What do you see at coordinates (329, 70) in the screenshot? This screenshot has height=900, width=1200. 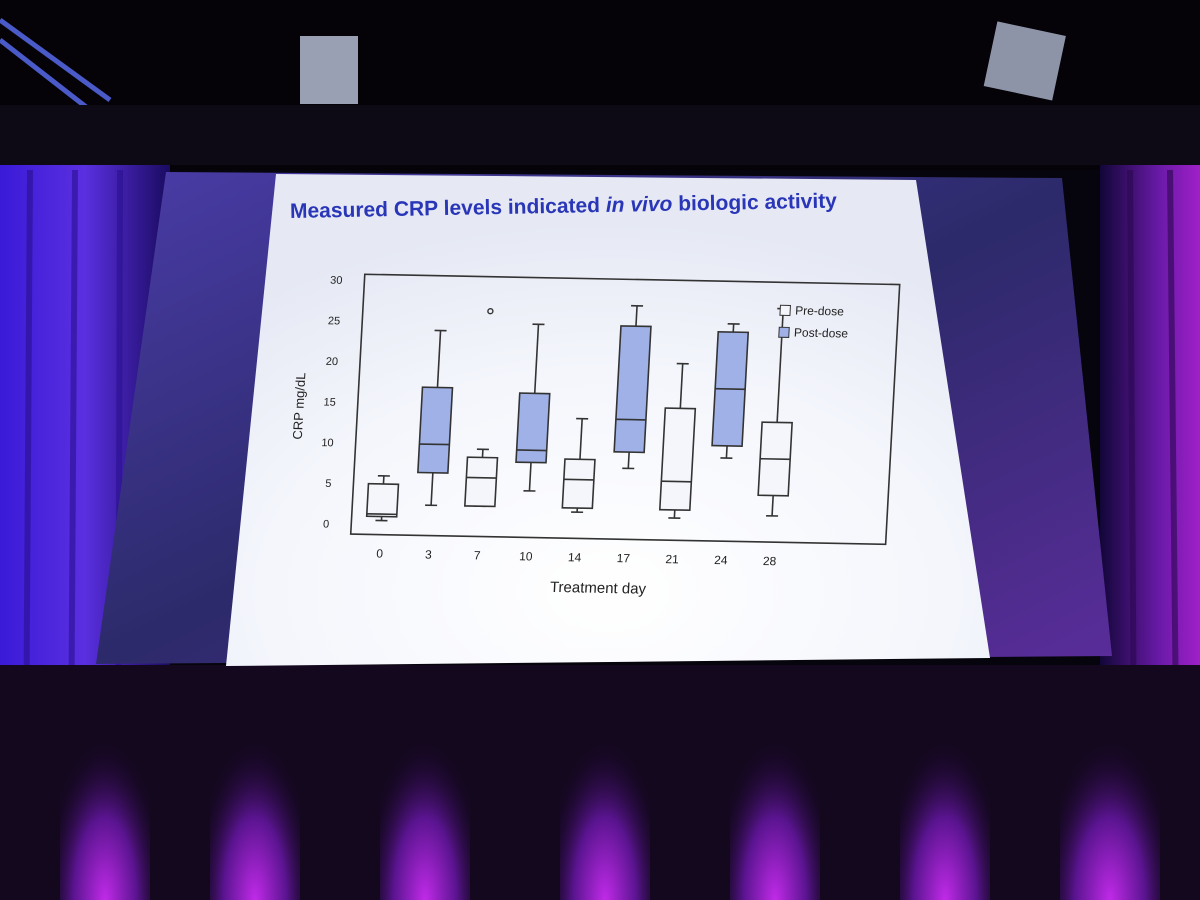 I see `ceiling-light-left` at bounding box center [329, 70].